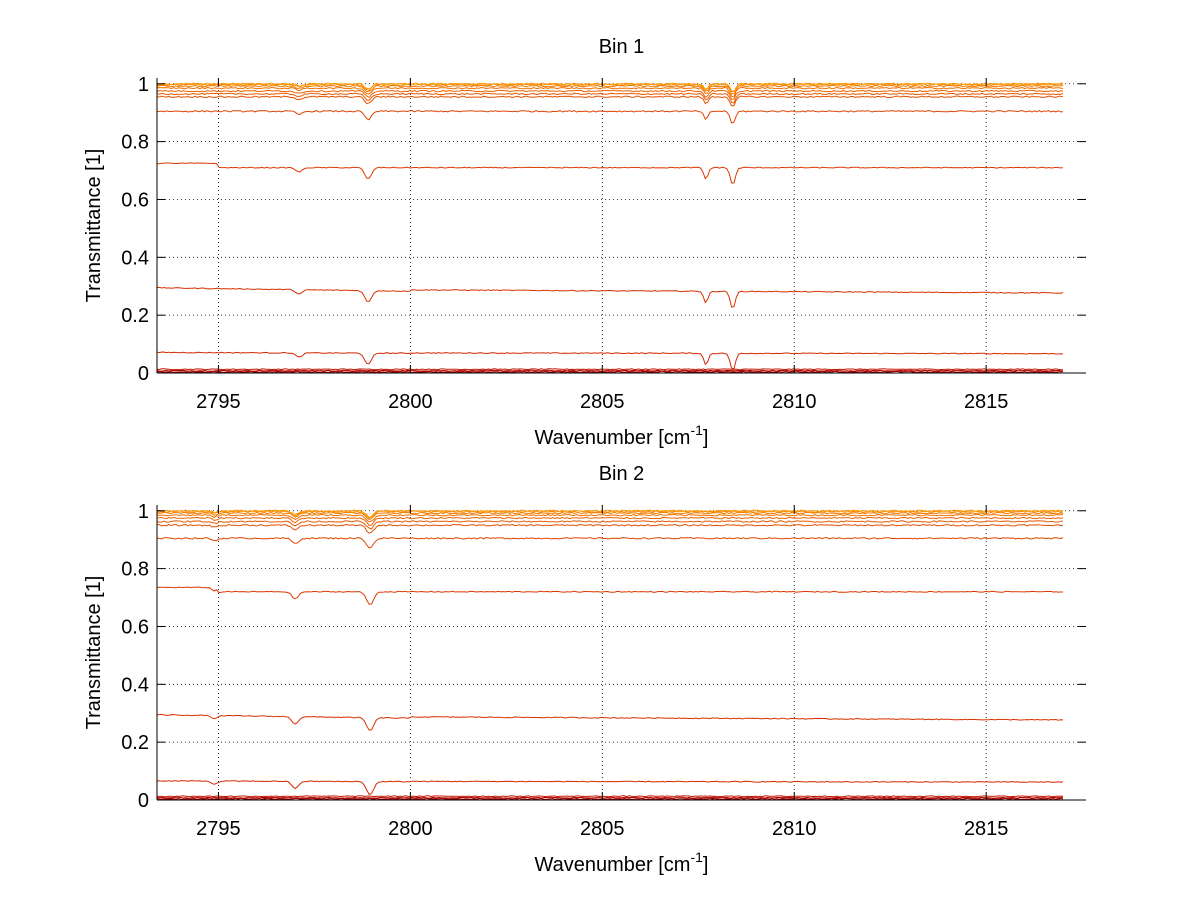 The height and width of the screenshot is (901, 1200). What do you see at coordinates (622, 474) in the screenshot?
I see `chart-title: Bin 2` at bounding box center [622, 474].